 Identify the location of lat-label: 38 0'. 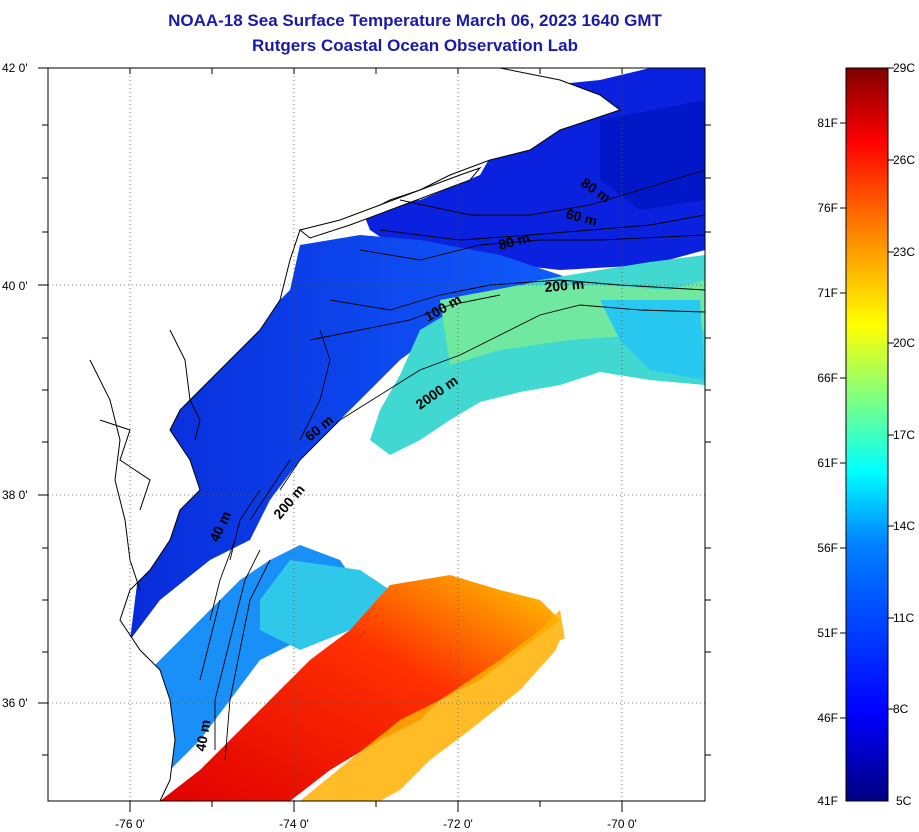
(15, 495).